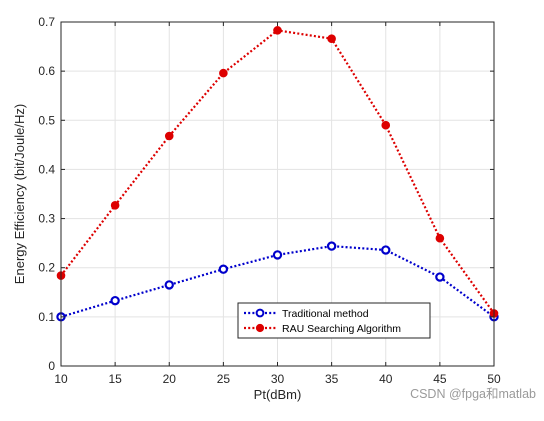 The image size is (544, 421). I want to click on y-tick-label: 0.6, so click(46, 71).